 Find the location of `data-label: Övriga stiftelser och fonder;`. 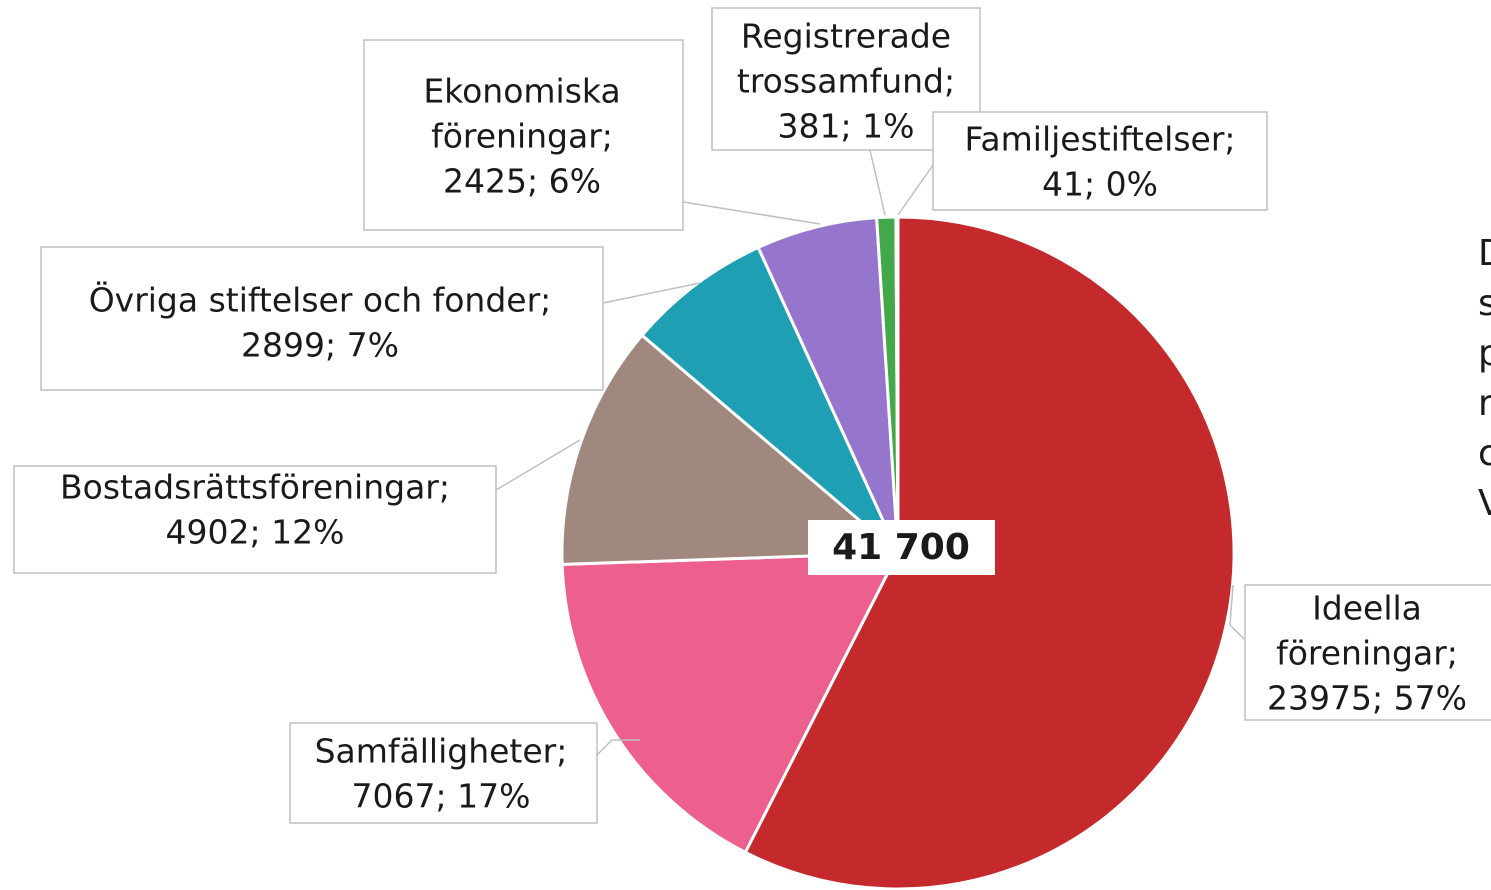

data-label: Övriga stiftelser och fonder; is located at coordinates (320, 300).